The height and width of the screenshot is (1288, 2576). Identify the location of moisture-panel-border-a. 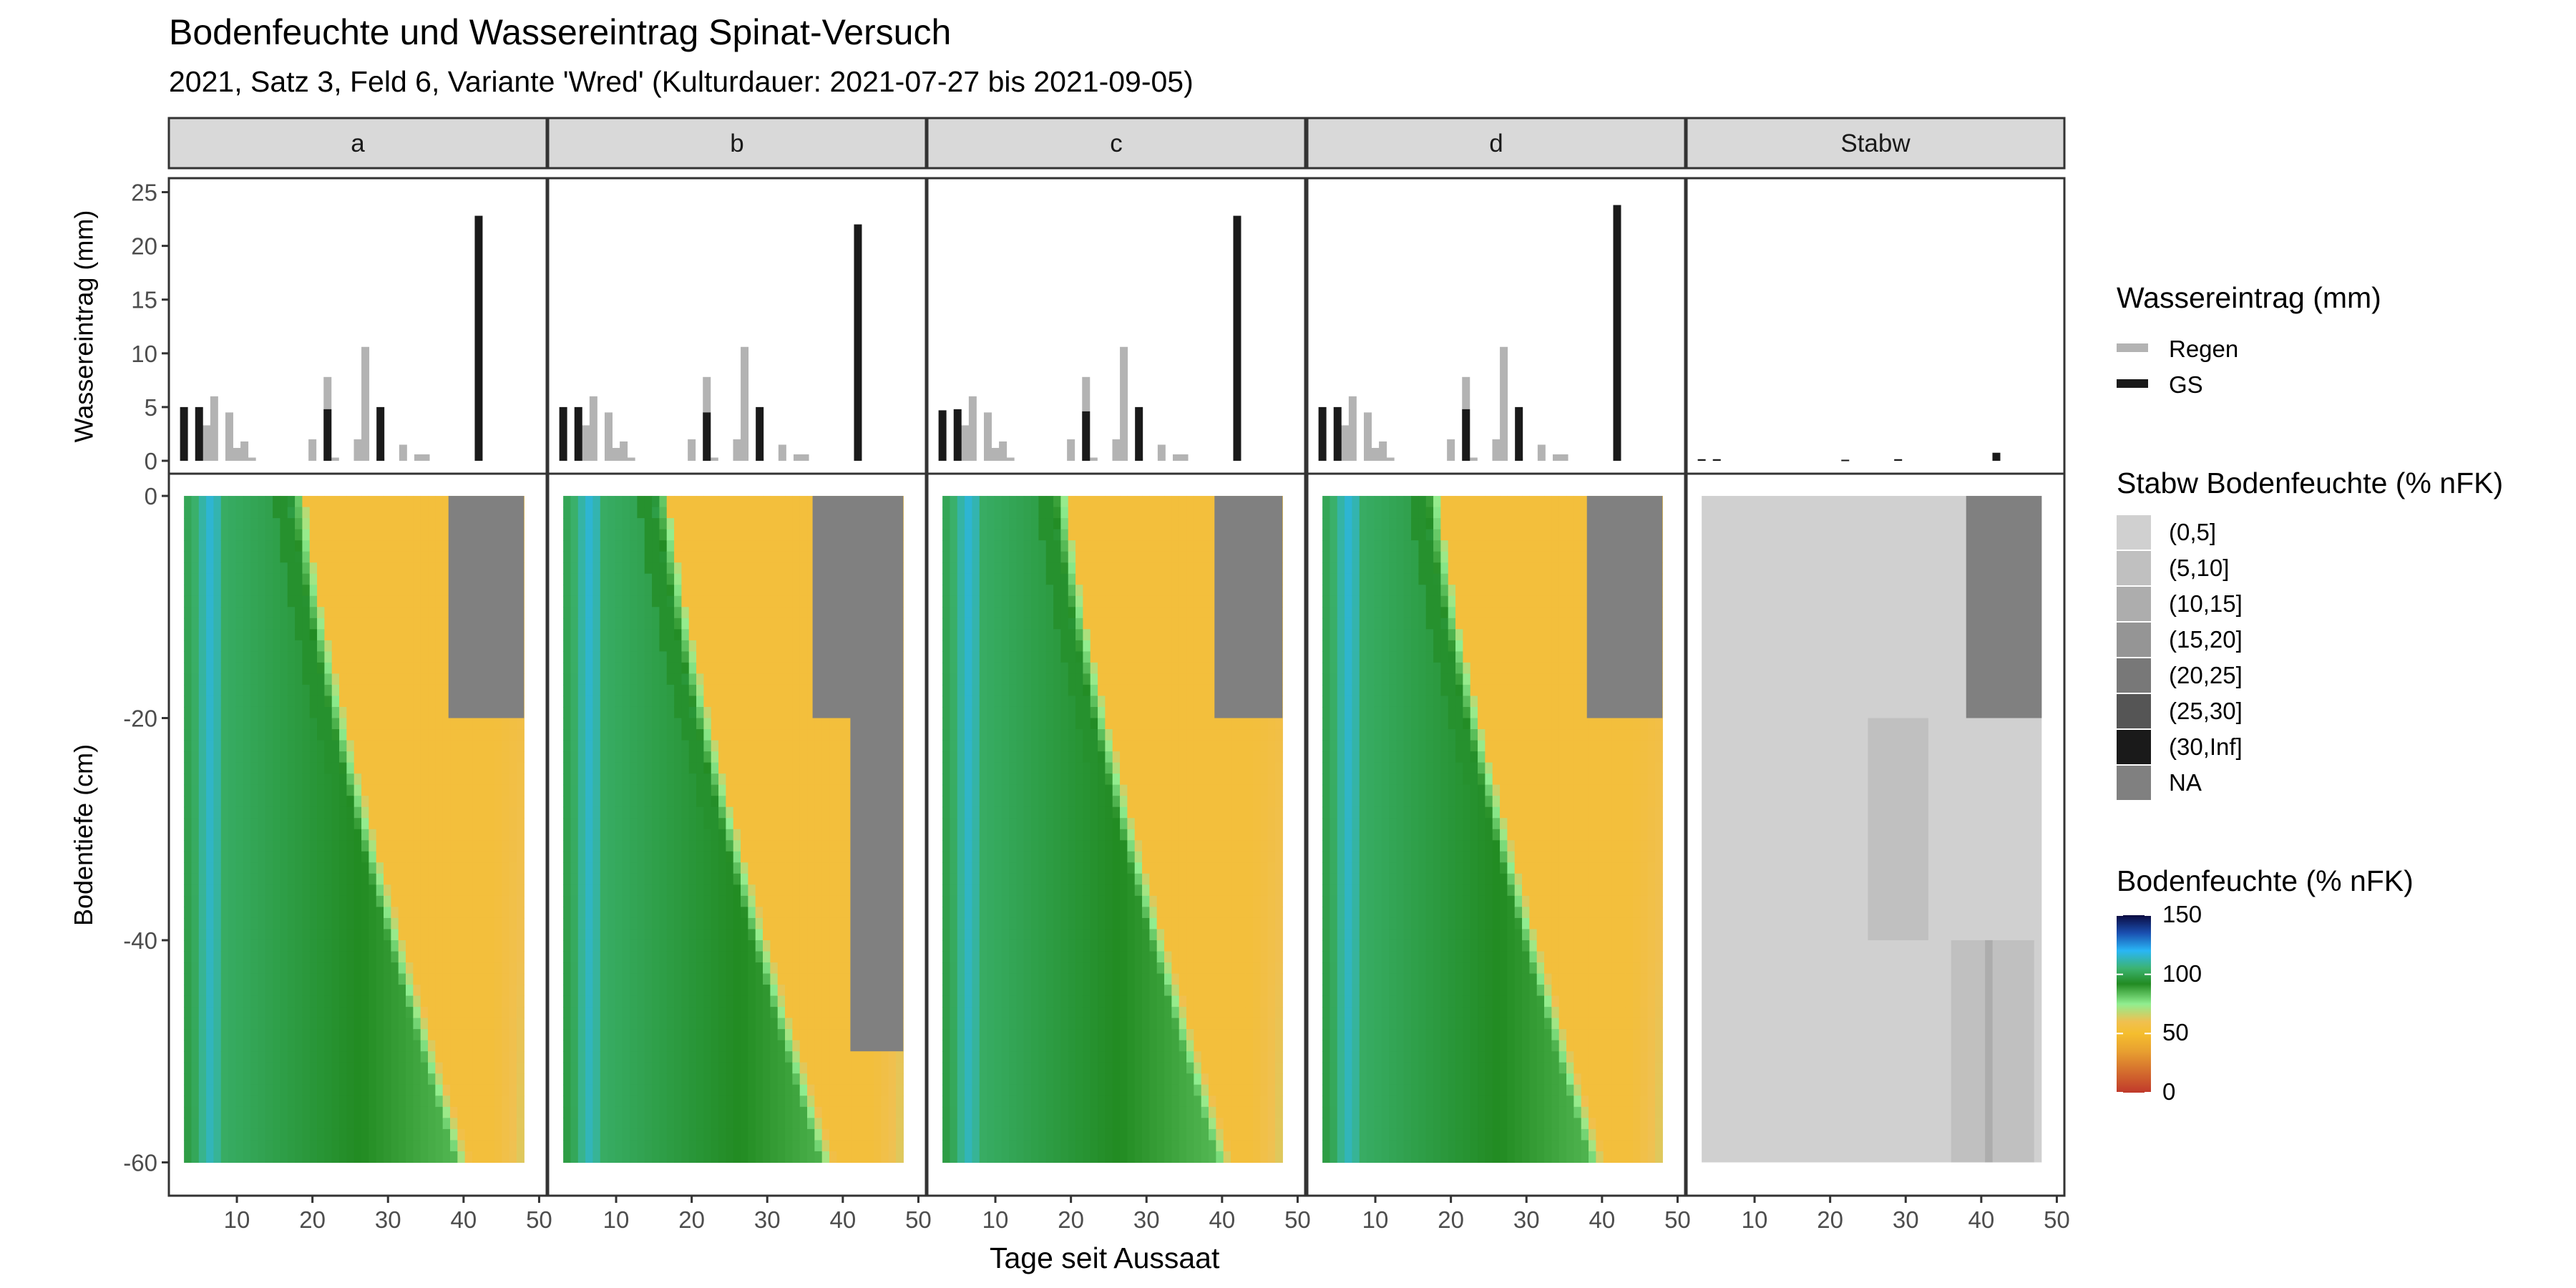
(357, 834).